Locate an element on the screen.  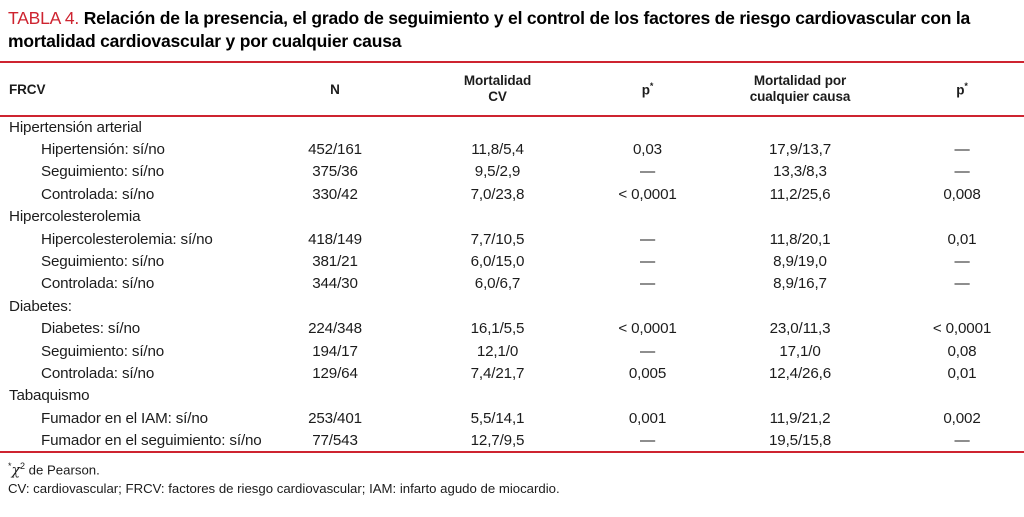
col-header-frcv-label: FRCV is located at coordinates (27, 89).